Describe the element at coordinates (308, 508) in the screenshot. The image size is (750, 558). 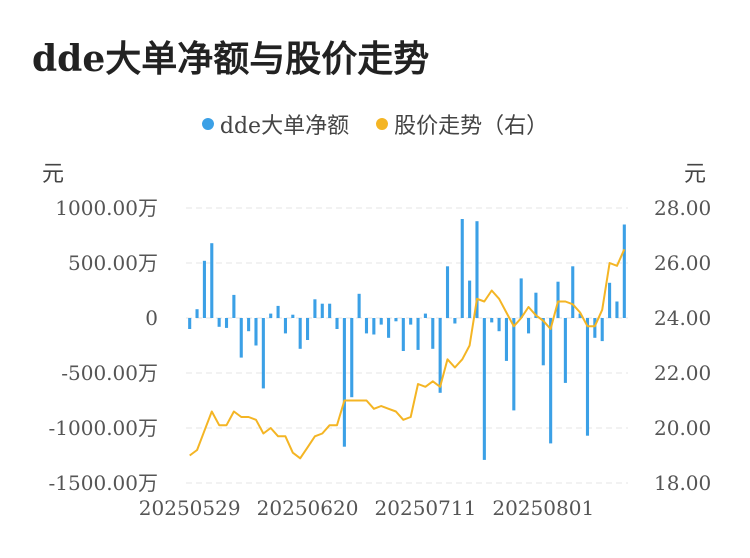
I see `x-tick-label: 20250620` at that location.